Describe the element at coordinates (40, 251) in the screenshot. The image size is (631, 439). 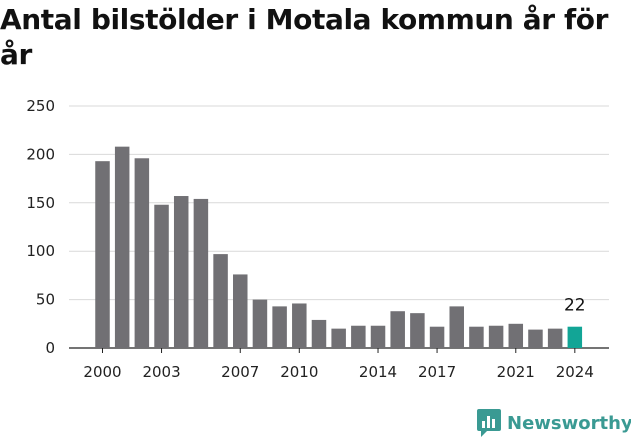
I see `y-tick-label-100: 100` at that location.